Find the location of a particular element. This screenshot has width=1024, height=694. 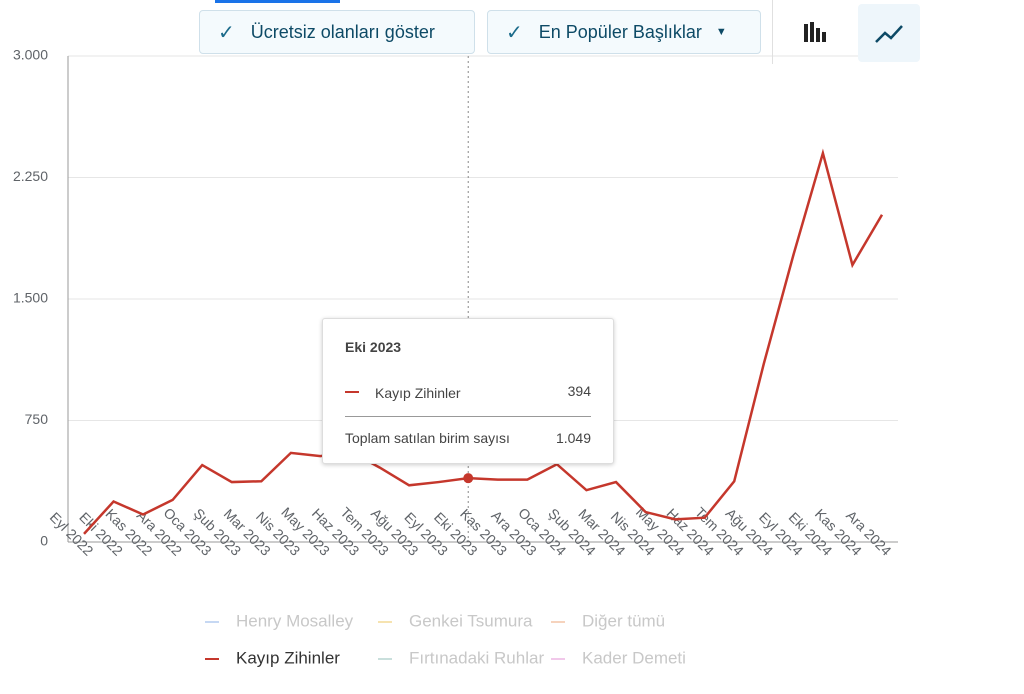

tooltip-swatch is located at coordinates (352, 392).